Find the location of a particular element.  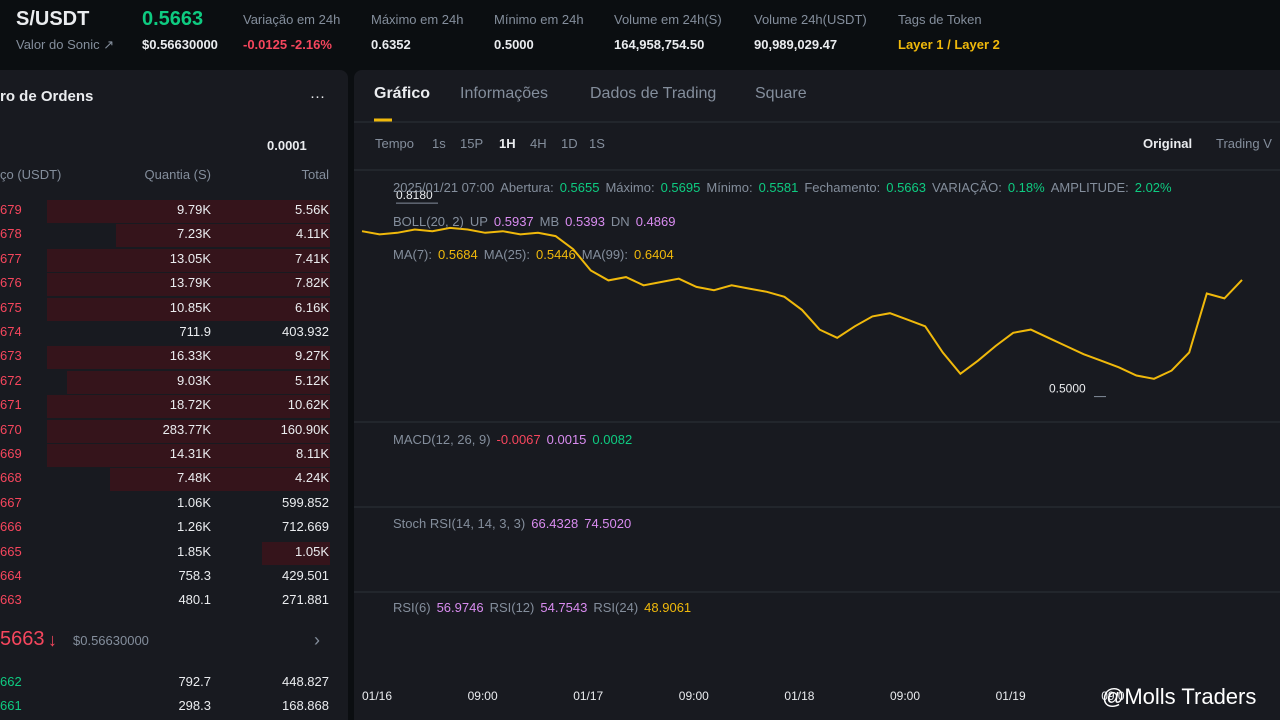

indicator-text: 54.7543 is located at coordinates (564, 607).